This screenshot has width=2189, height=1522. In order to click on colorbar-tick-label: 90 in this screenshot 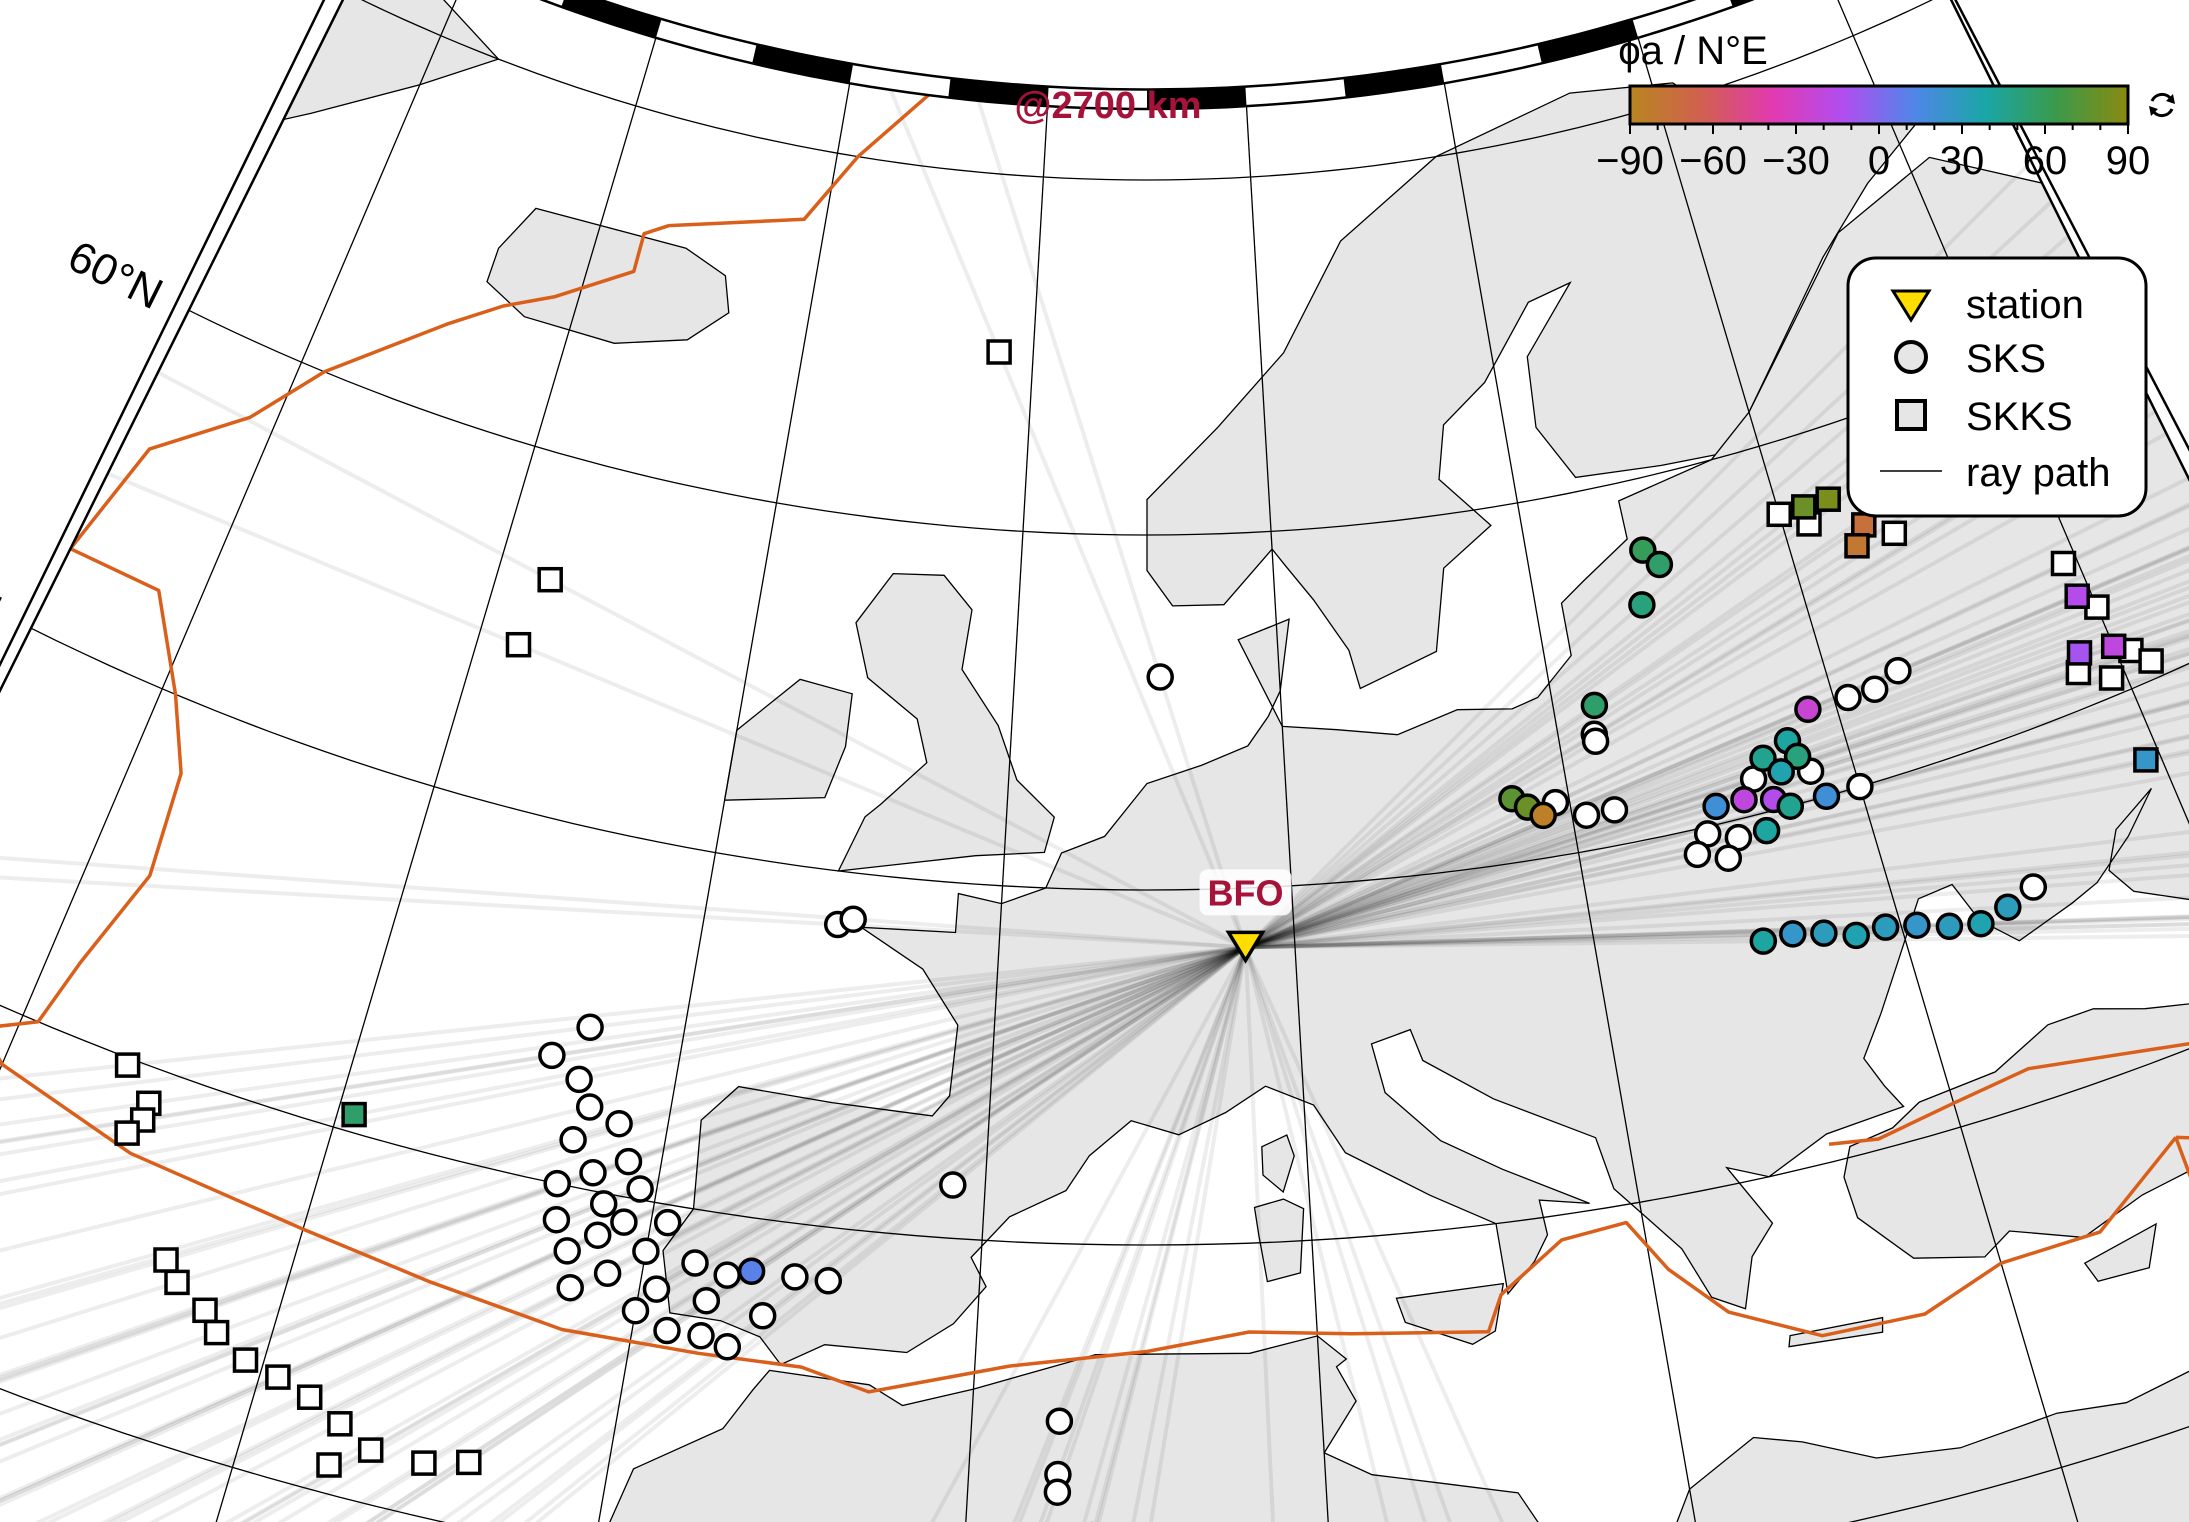, I will do `click(2128, 161)`.